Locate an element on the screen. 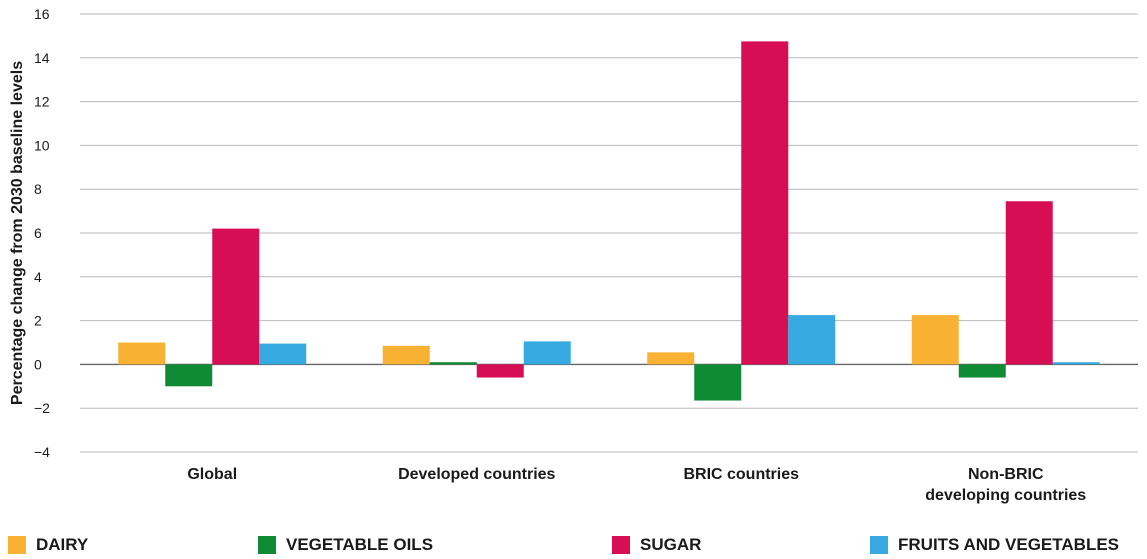 Image resolution: width=1147 pixels, height=559 pixels. legend-item: DAIRY is located at coordinates (48, 545).